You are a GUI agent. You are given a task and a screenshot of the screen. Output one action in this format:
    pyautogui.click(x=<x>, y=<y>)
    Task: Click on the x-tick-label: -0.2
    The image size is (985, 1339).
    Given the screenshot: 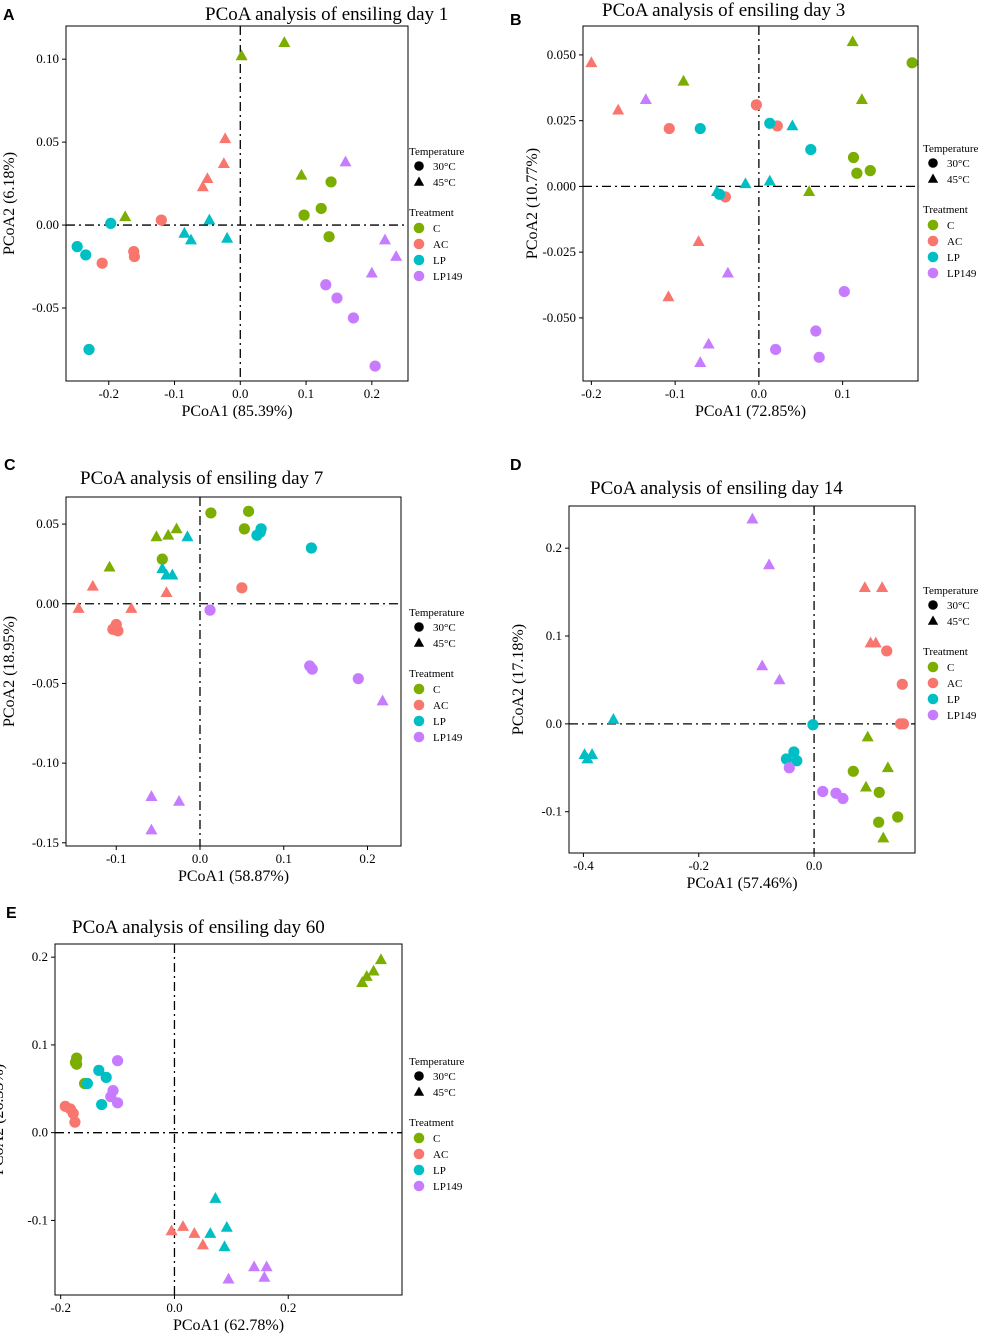 What is the action you would take?
    pyautogui.click(x=698, y=865)
    